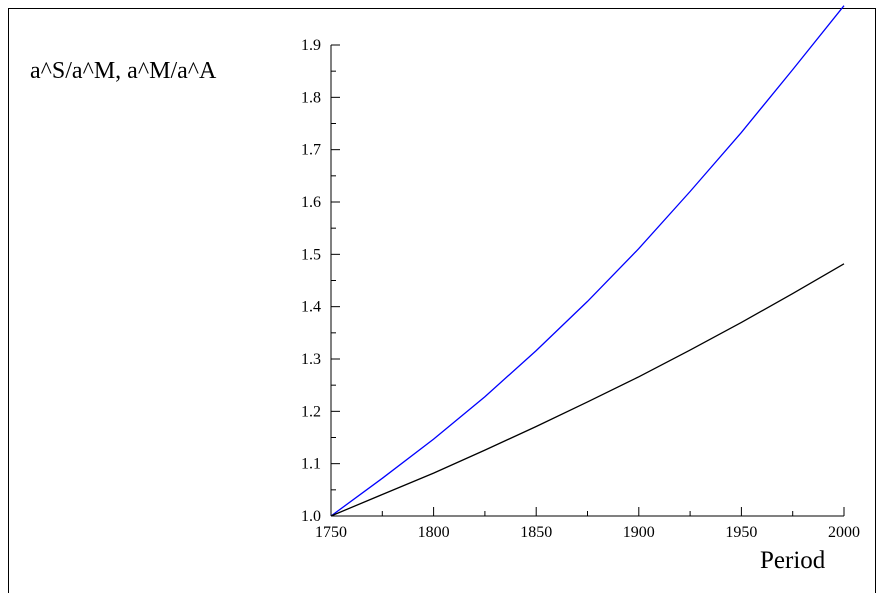 The height and width of the screenshot is (593, 877). Describe the element at coordinates (311, 411) in the screenshot. I see `y-tick-label: 1.2` at that location.